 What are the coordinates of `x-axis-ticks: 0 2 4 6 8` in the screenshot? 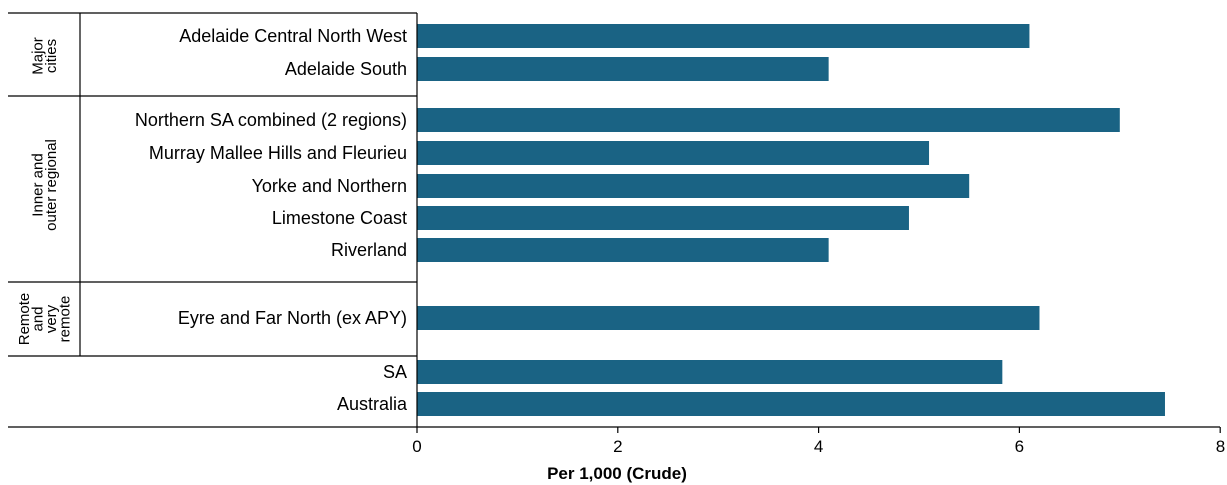 It's located at (818, 441).